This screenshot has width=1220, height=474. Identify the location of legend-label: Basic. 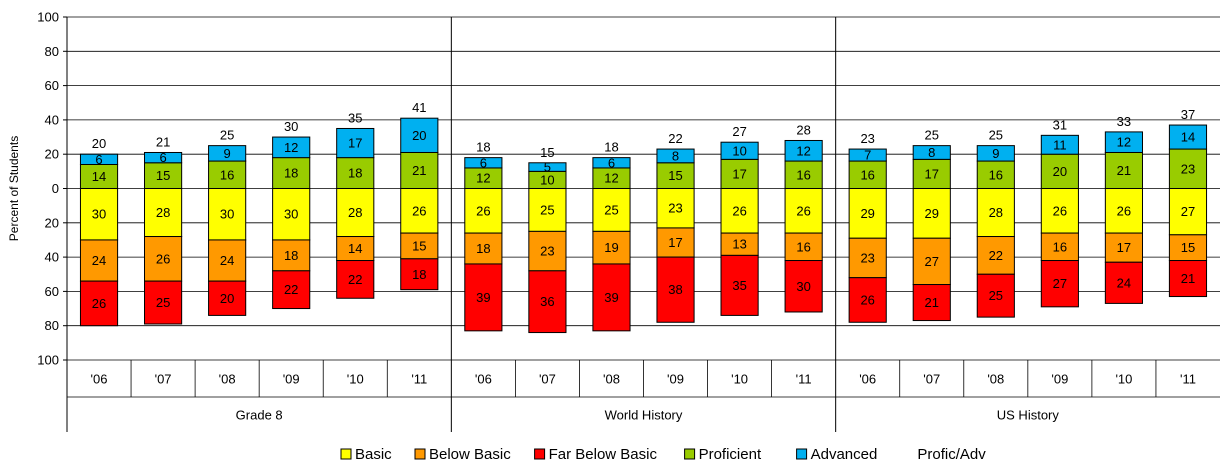
(373, 454).